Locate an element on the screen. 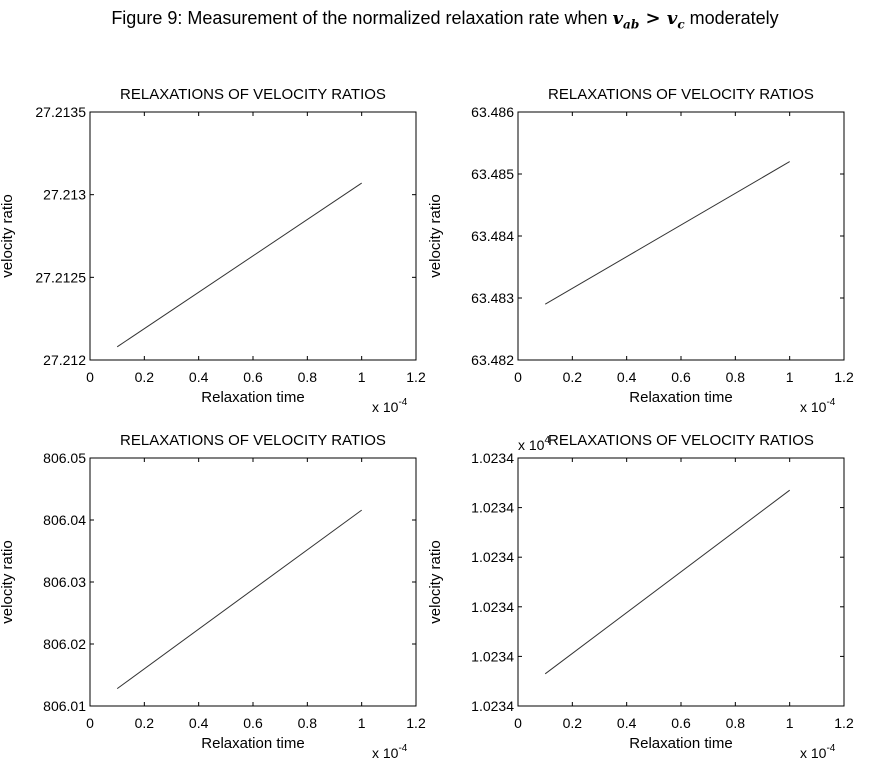 This screenshot has width=890, height=761. y-tick-label: 63.484 is located at coordinates (492, 236).